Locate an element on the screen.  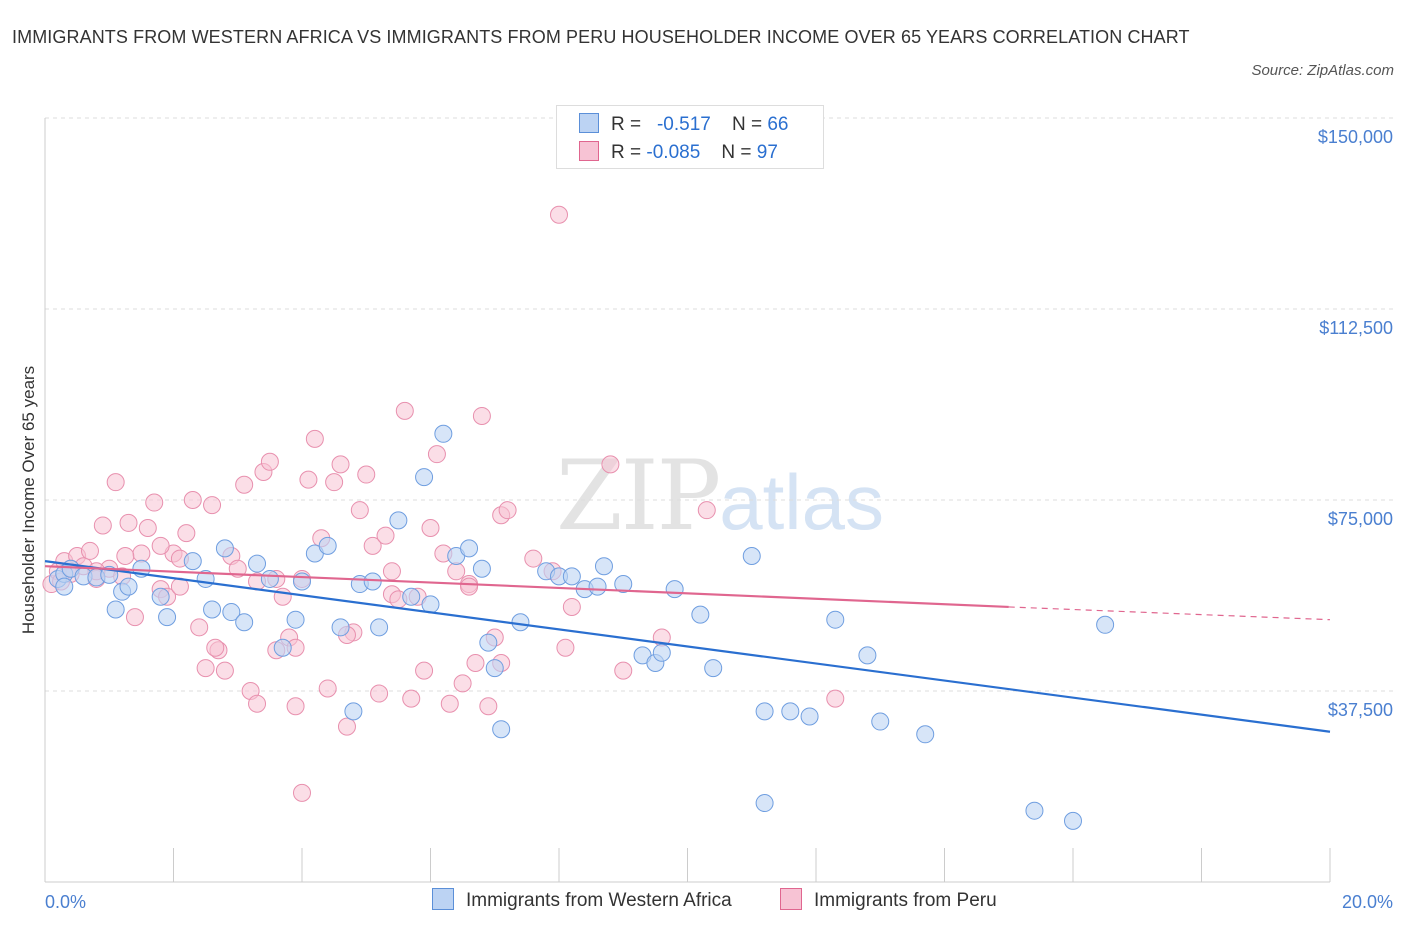
legend-n-value: 66 is located at coordinates (778, 124).